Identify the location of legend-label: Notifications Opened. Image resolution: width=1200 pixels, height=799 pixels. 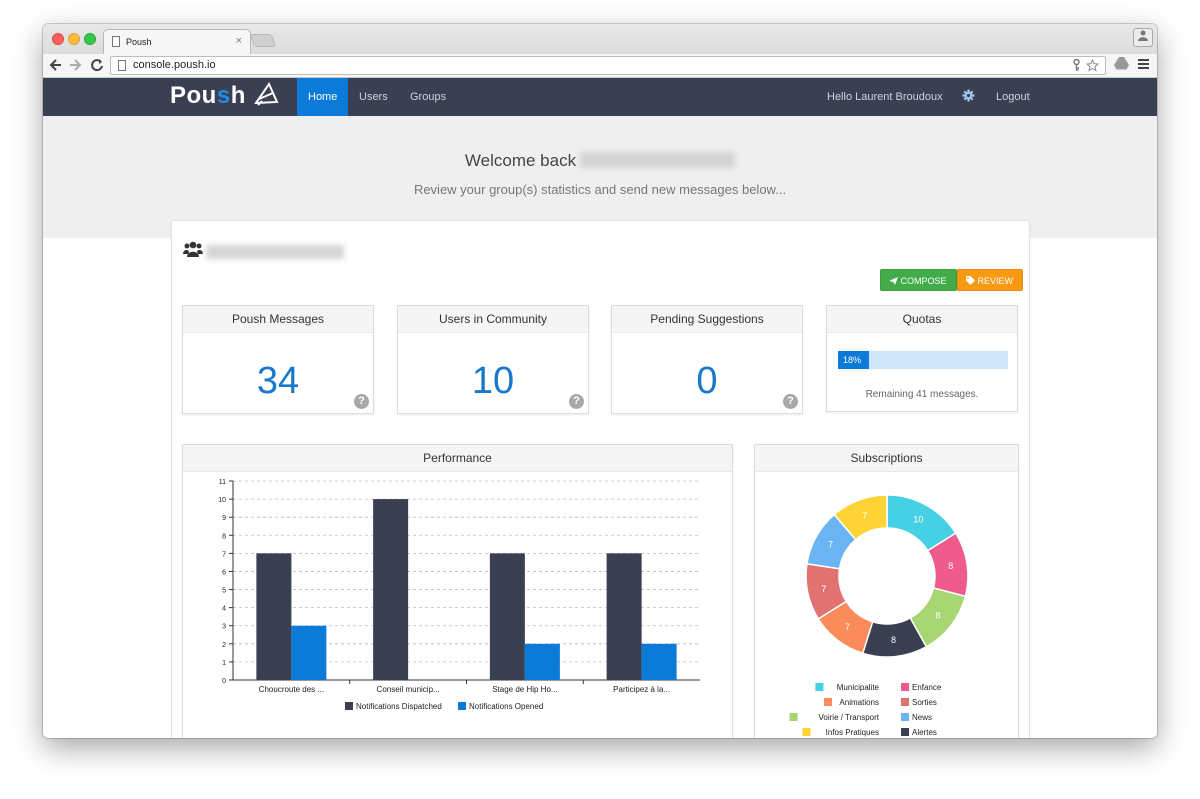
(506, 706).